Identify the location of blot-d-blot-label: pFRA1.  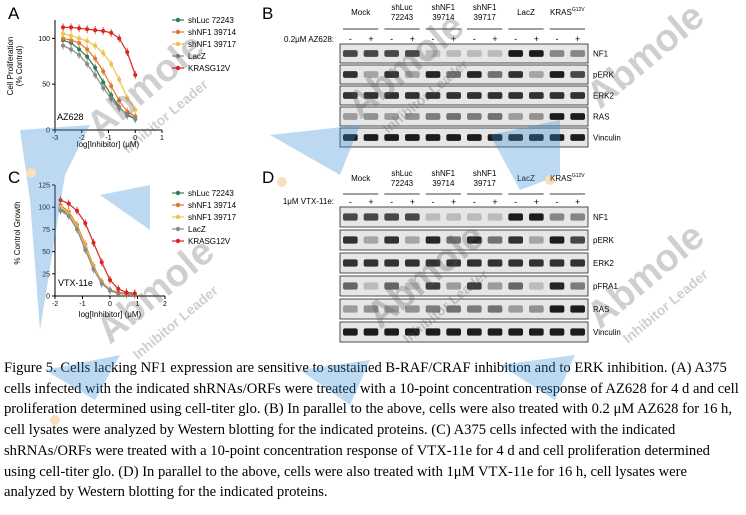
(605, 286).